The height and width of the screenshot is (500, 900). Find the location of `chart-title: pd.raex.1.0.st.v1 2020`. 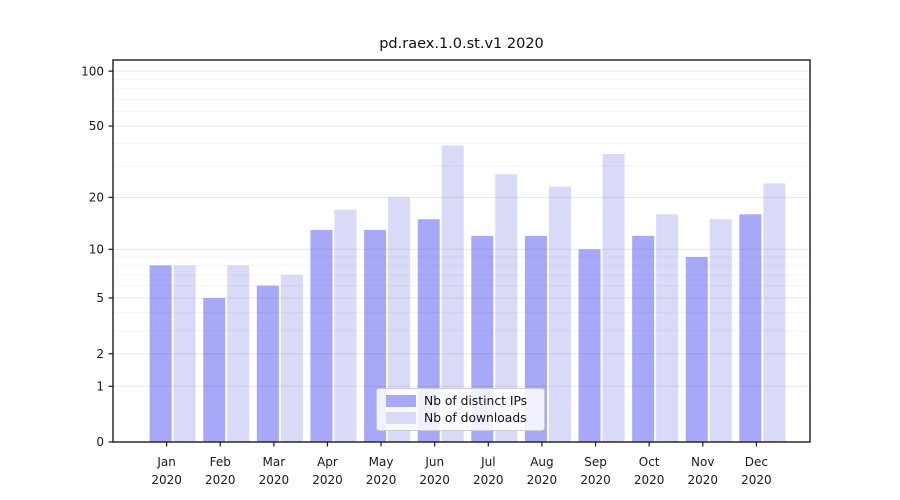

chart-title: pd.raex.1.0.st.v1 2020 is located at coordinates (461, 44).